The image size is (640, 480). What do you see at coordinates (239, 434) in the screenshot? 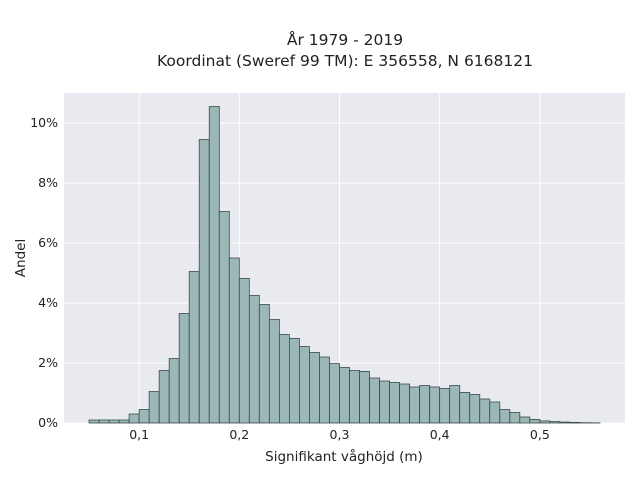
I see `x-tick-label: 0,2` at bounding box center [239, 434].